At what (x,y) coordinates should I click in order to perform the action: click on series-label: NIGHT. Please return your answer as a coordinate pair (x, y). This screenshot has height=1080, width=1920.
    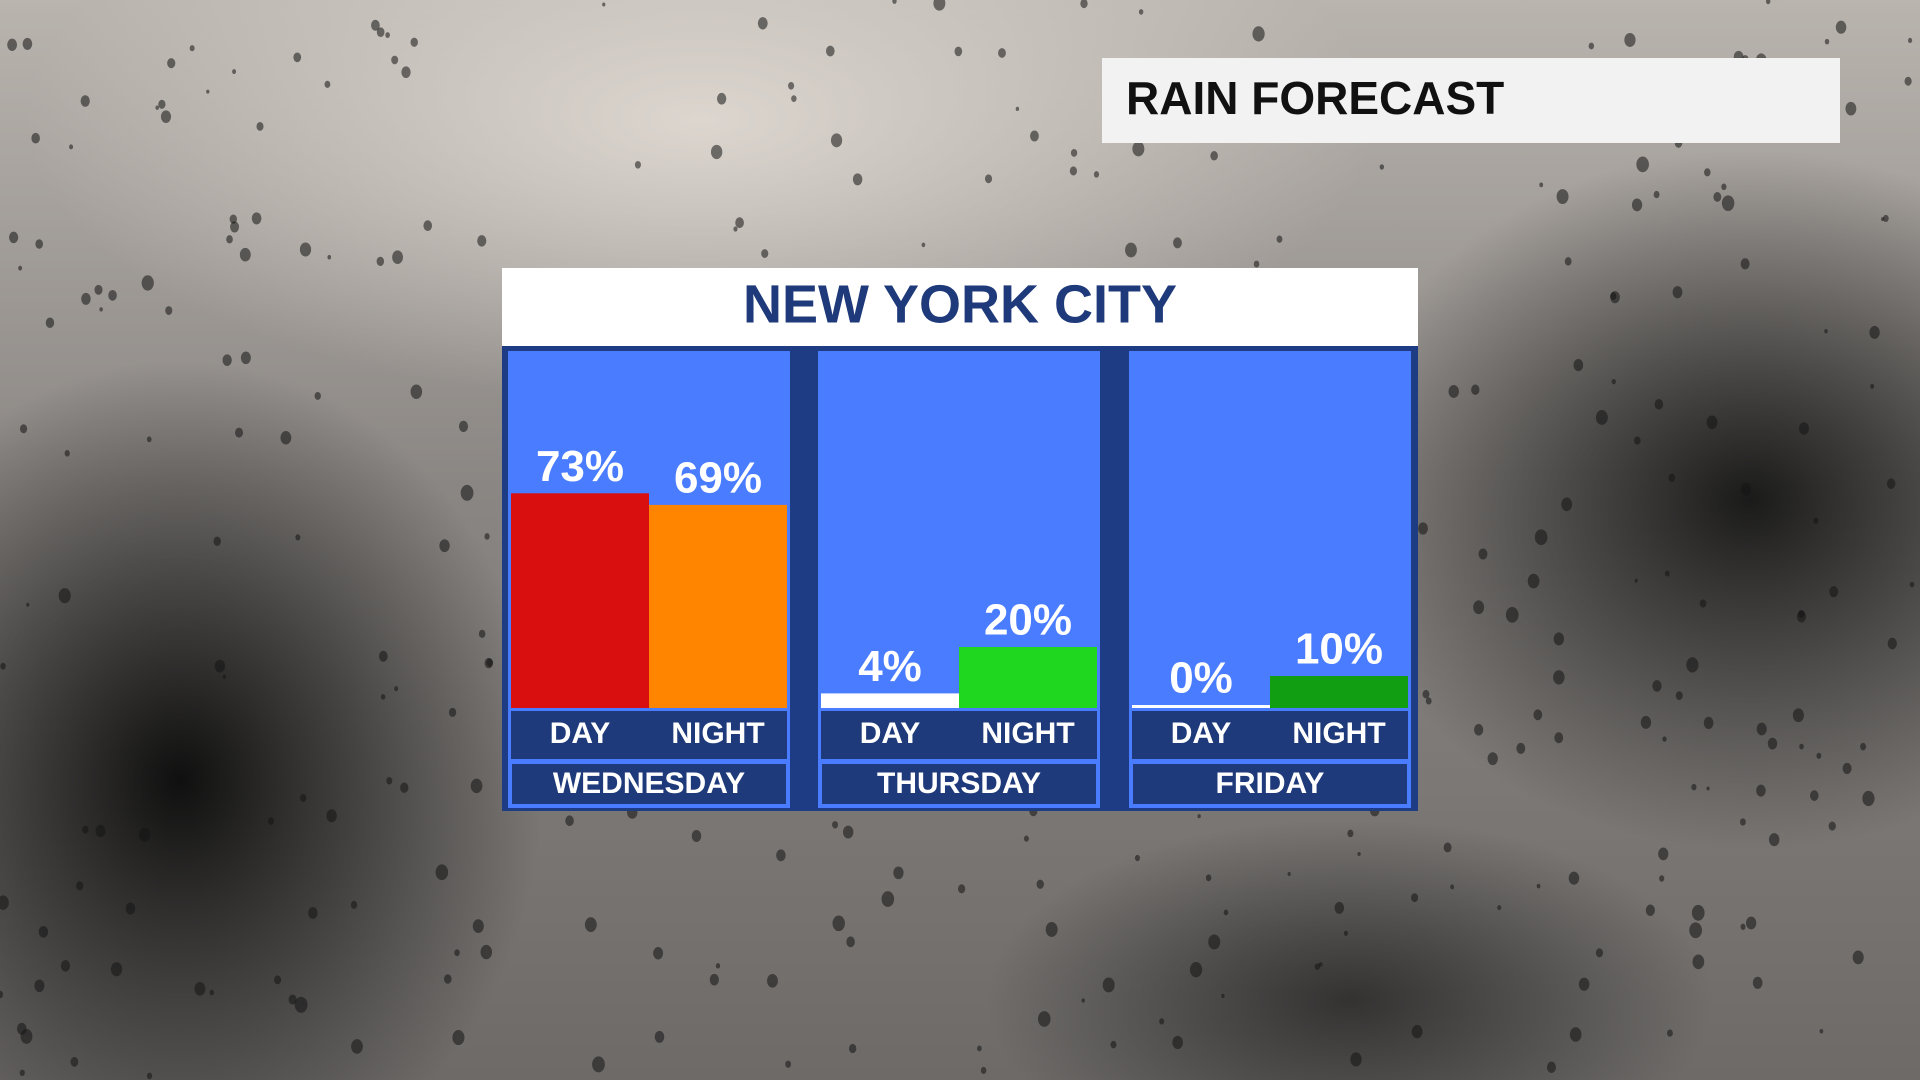
    Looking at the image, I should click on (717, 733).